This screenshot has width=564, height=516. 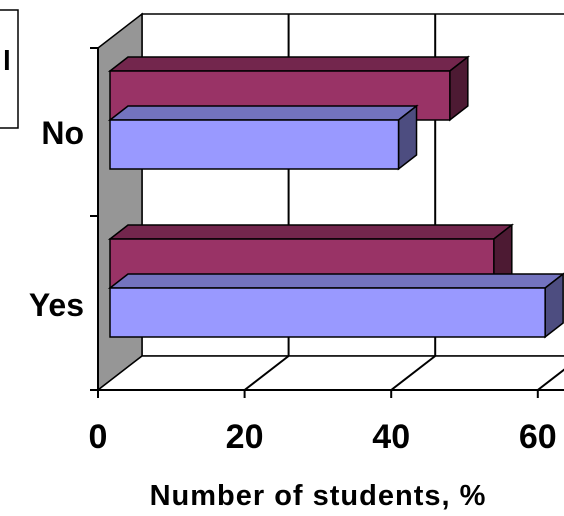 I want to click on legend-text: l, so click(x=7, y=60).